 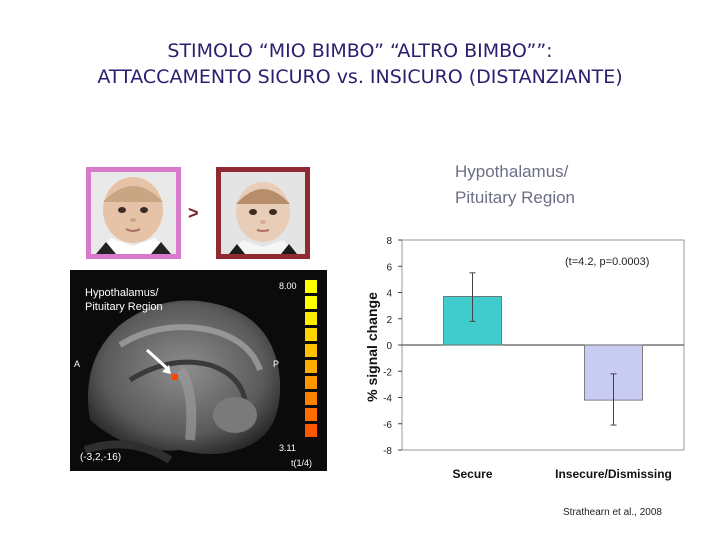 What do you see at coordinates (387, 451) in the screenshot?
I see `y-tick-label: -8` at bounding box center [387, 451].